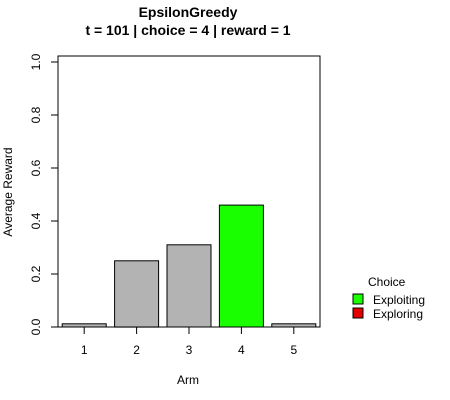  I want to click on legend-swatch-exploring, so click(358, 313).